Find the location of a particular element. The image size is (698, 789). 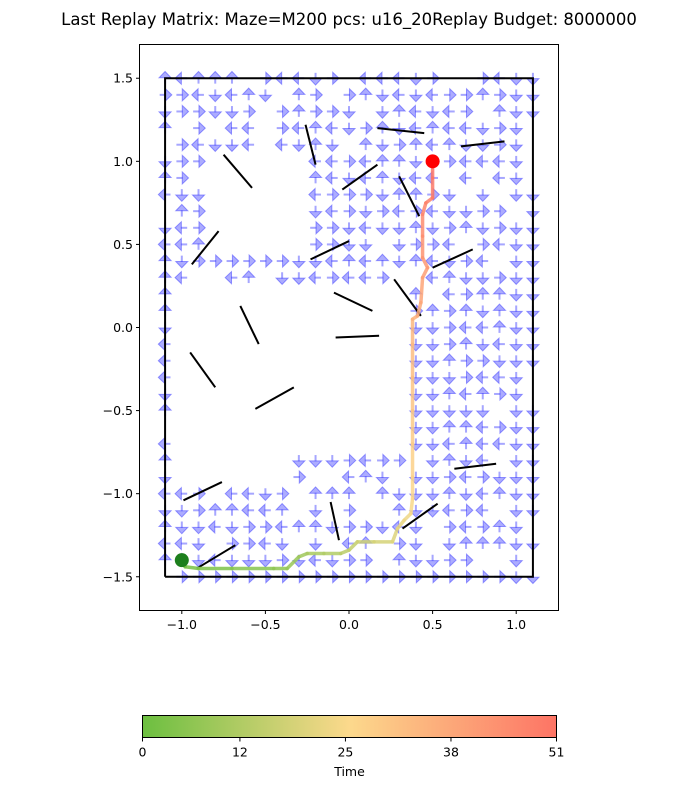

colorbar-tick-label: 38 is located at coordinates (451, 752).